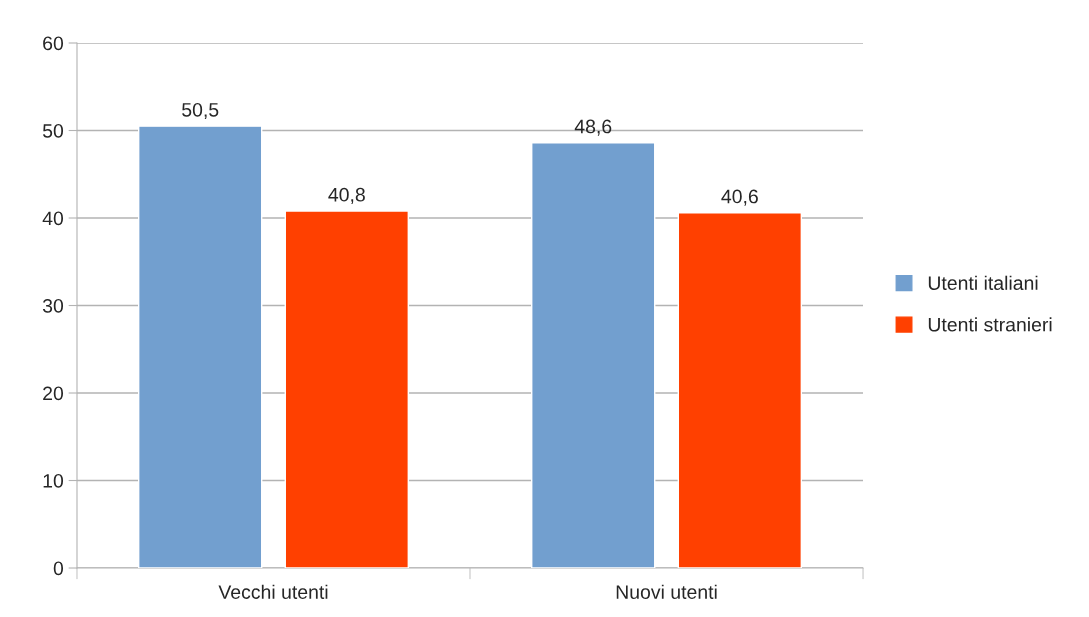  What do you see at coordinates (273, 591) in the screenshot?
I see `x-tick-label: Vecchi utenti` at bounding box center [273, 591].